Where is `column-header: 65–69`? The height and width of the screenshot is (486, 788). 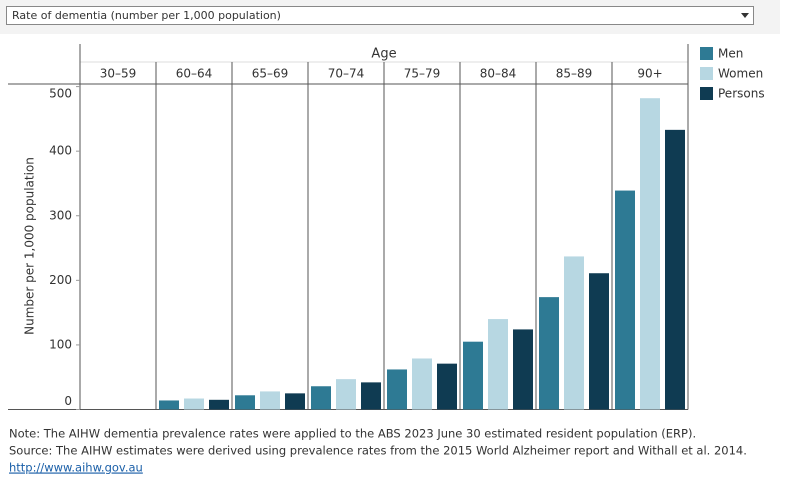
column-header: 65–69 is located at coordinates (270, 74).